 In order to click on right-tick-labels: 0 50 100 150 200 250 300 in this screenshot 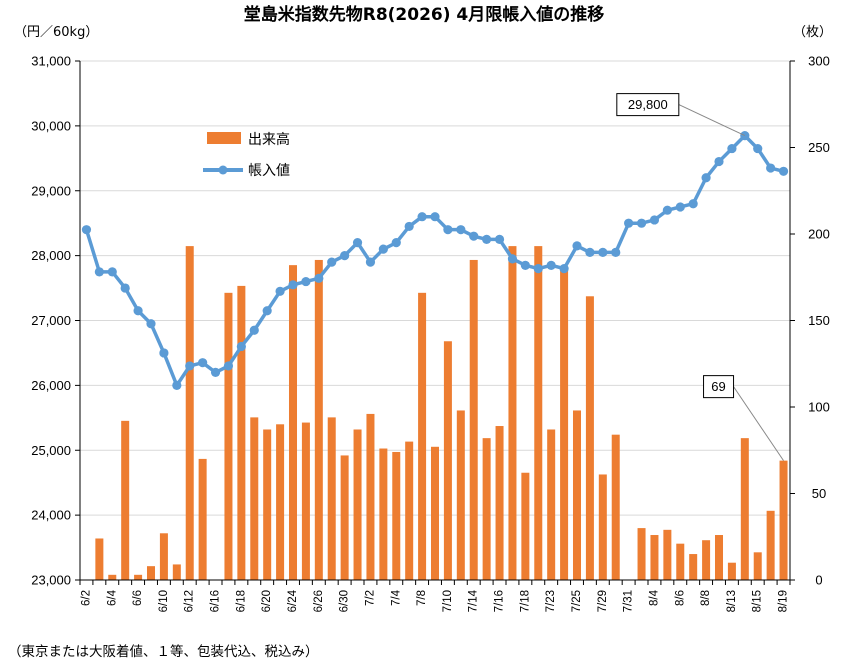, I will do `click(819, 321)`.